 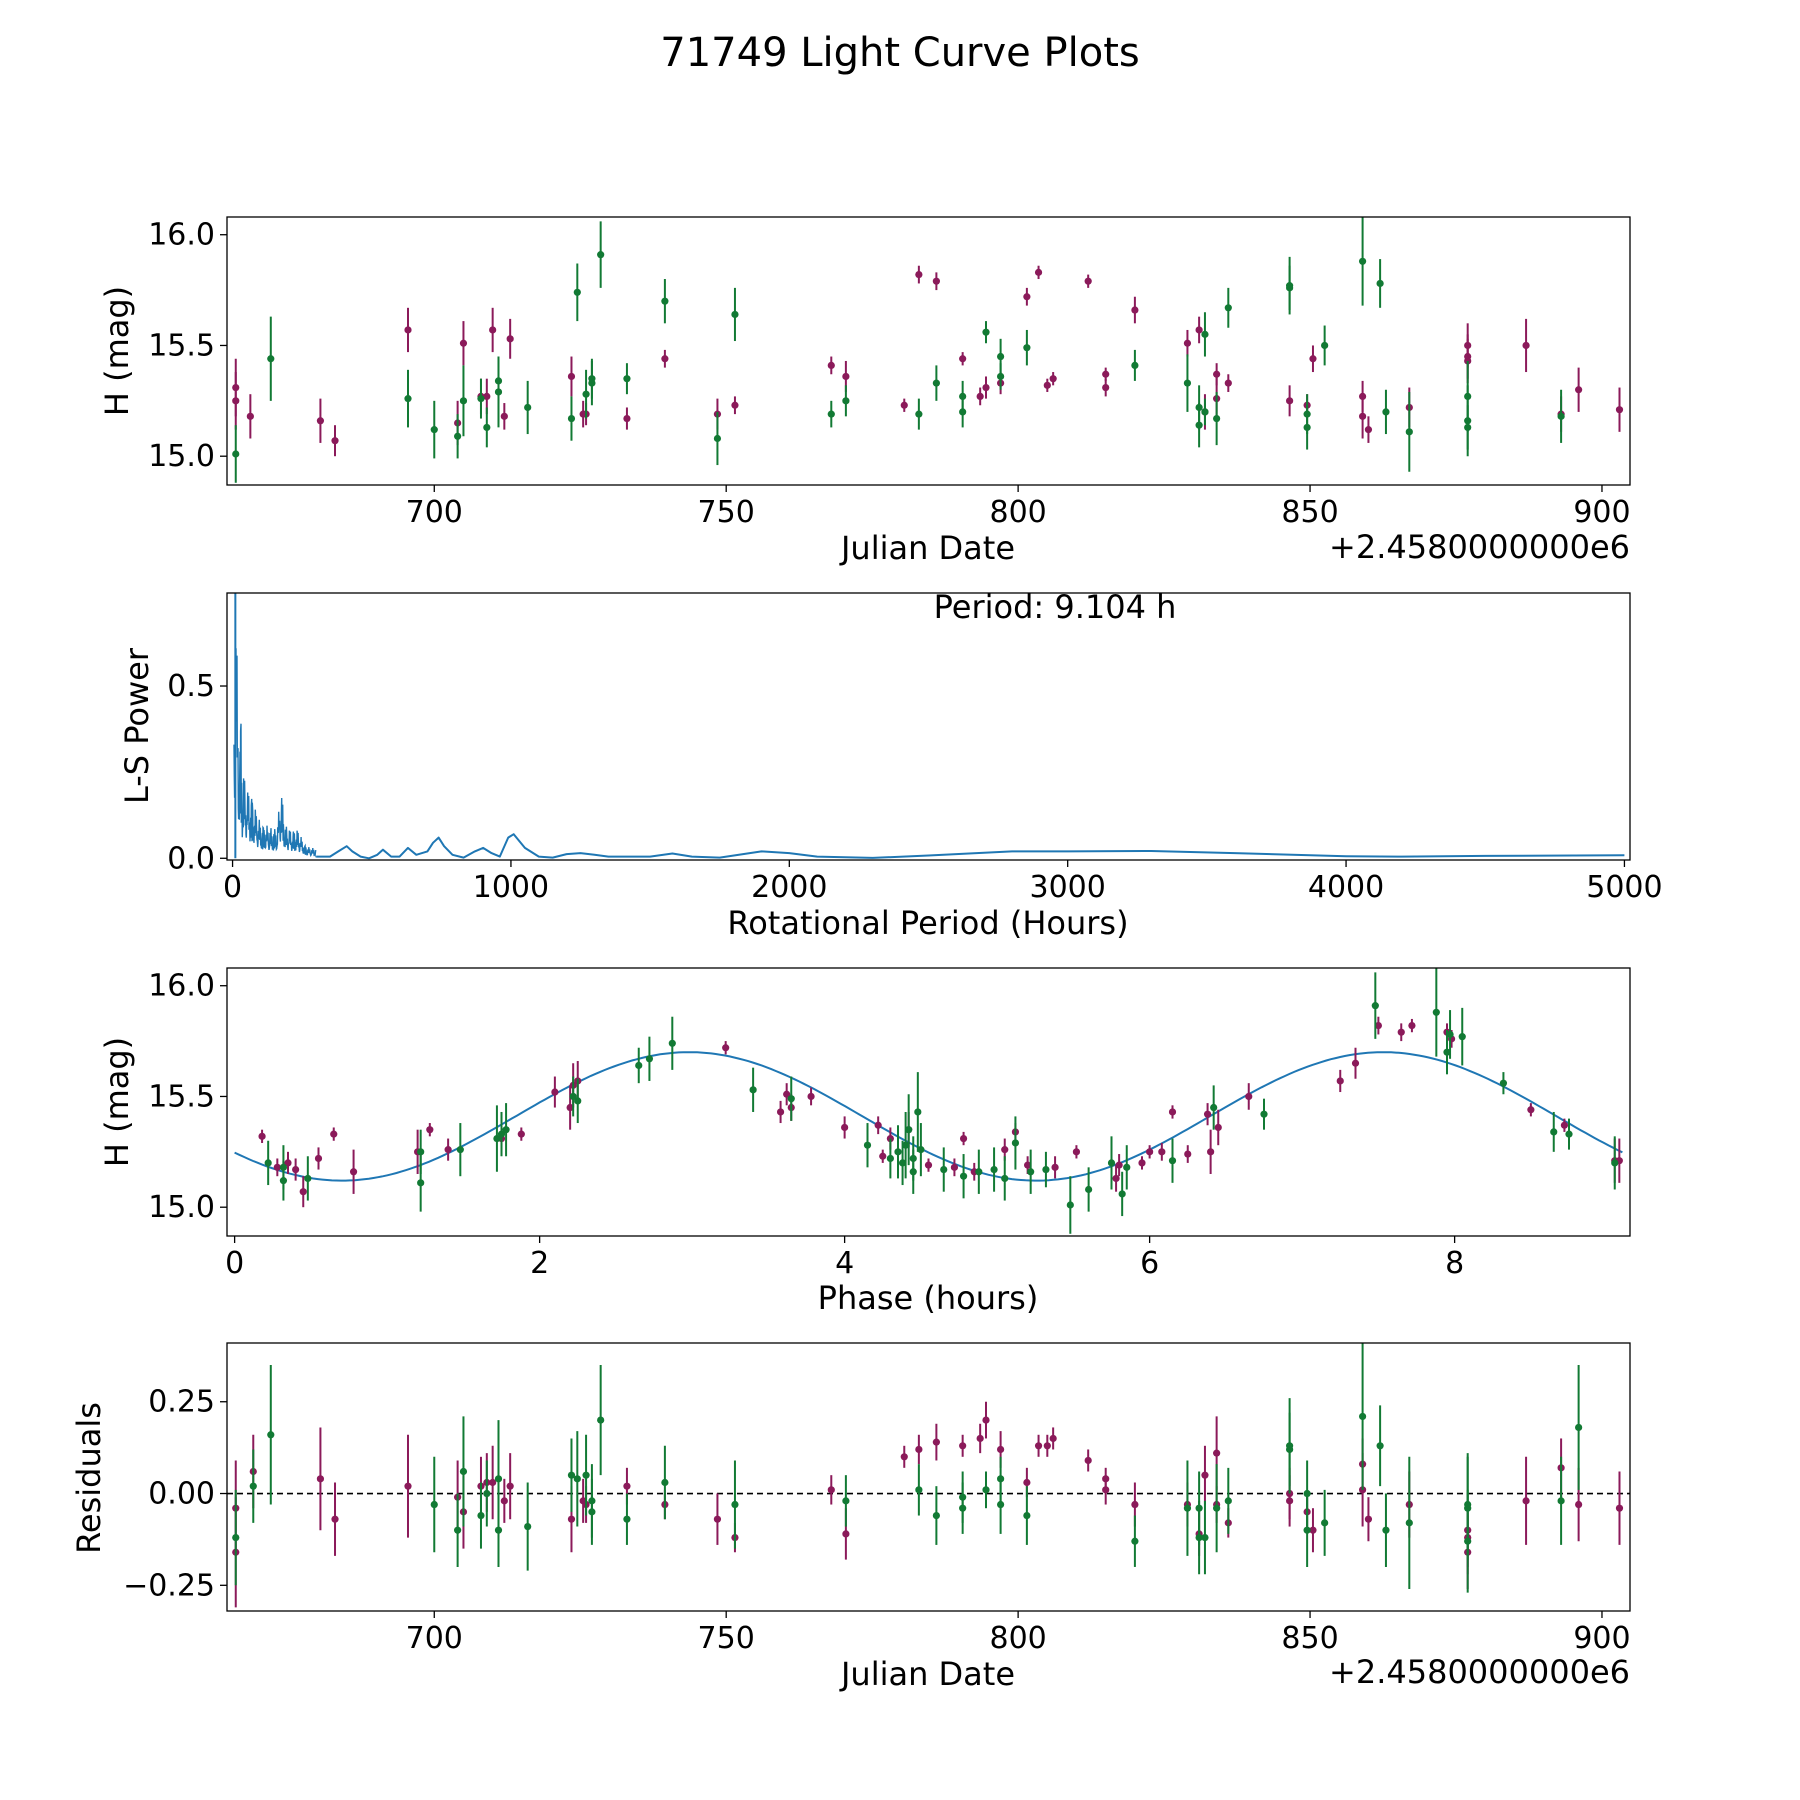 I want to click on periodogram-period-annotation: Period: 9.104 h, so click(x=1055, y=607).